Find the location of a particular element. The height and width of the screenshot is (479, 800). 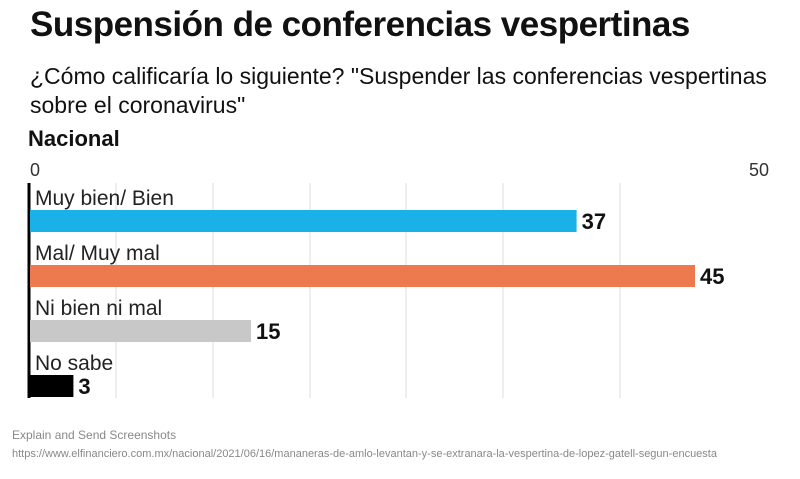

data-label: 15 is located at coordinates (268, 331).